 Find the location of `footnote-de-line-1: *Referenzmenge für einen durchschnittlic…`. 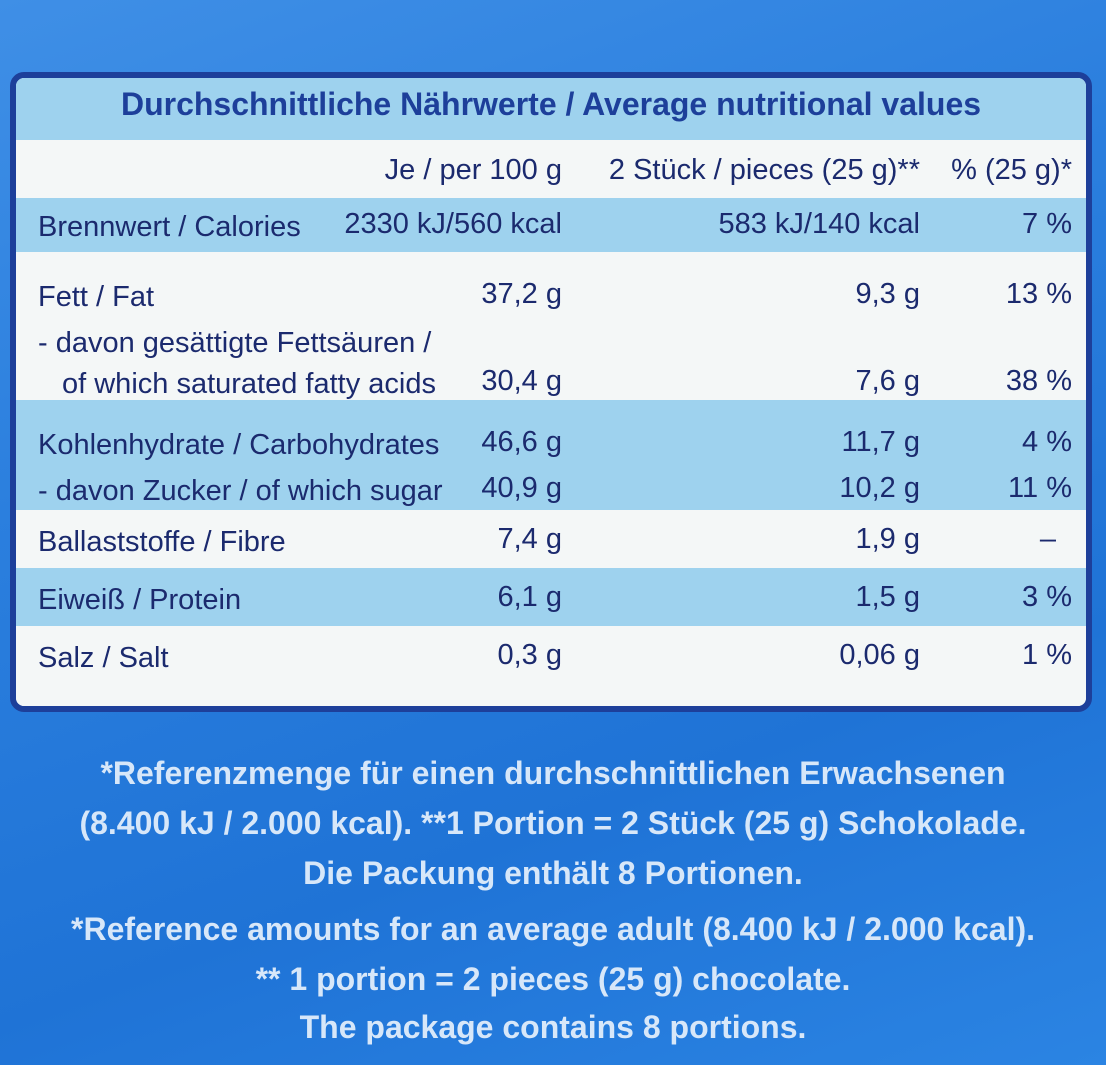

footnote-de-line-1: *Referenzmenge für einen durchschnittlic… is located at coordinates (553, 773).